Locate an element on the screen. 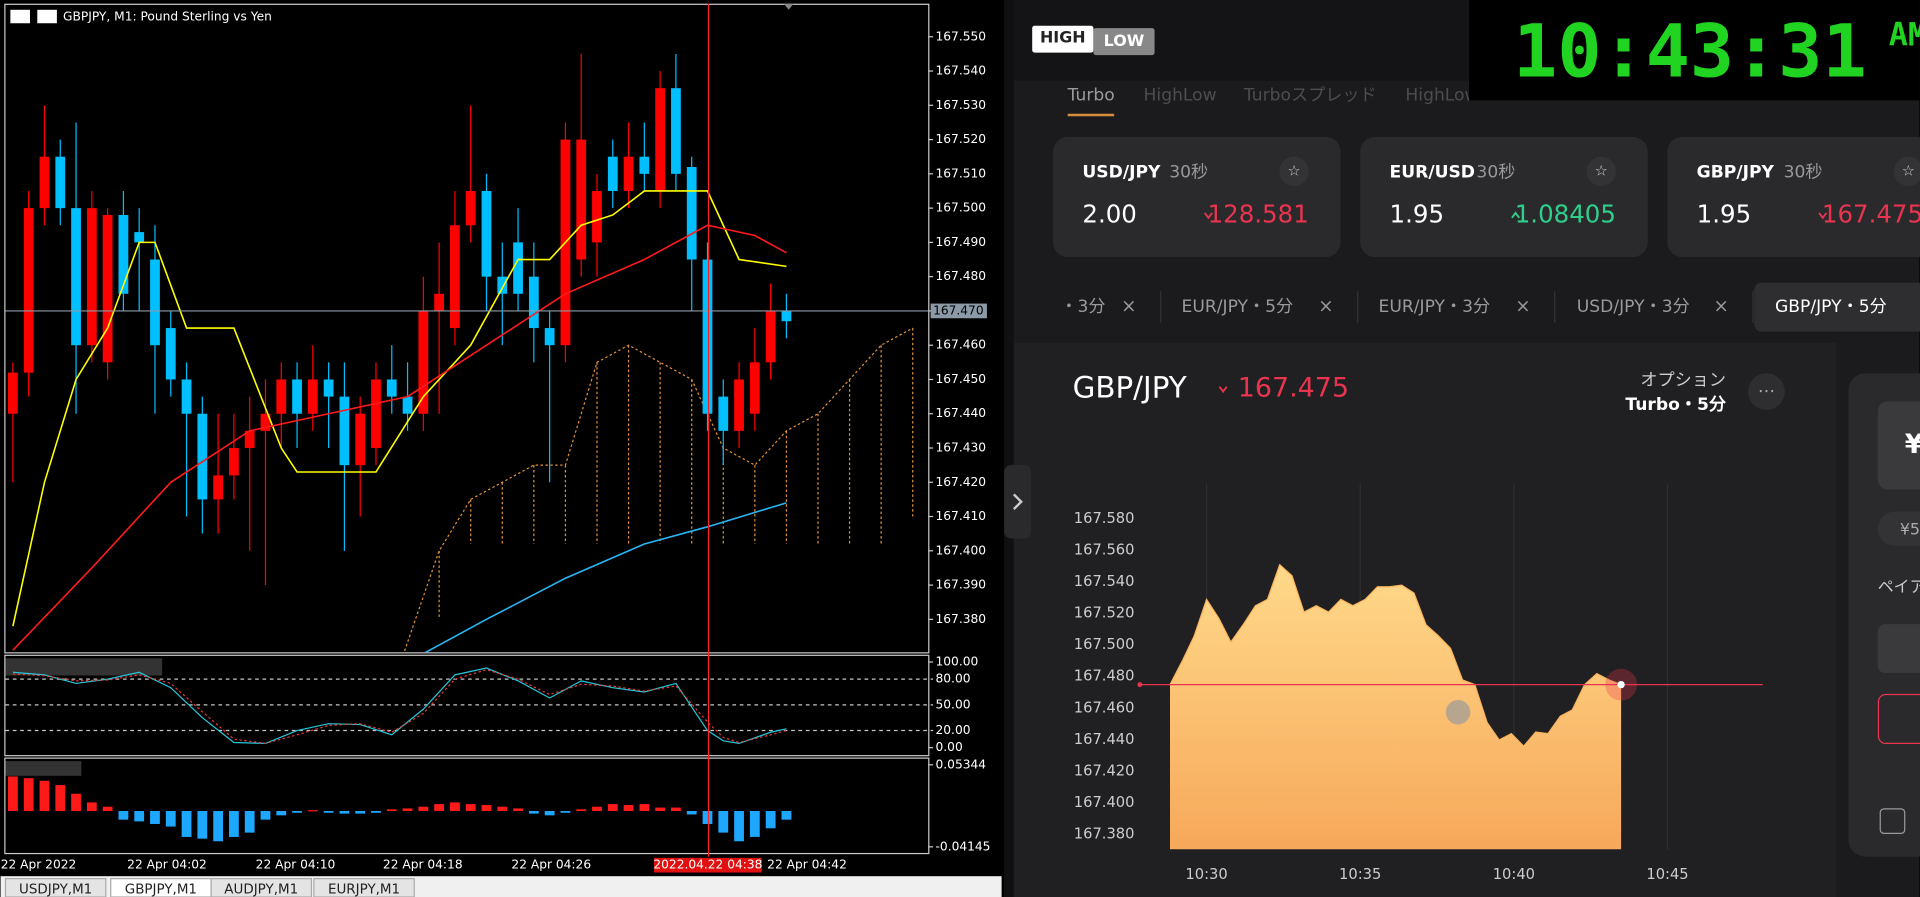 This screenshot has height=897, width=1920. current-point is located at coordinates (1621, 684).